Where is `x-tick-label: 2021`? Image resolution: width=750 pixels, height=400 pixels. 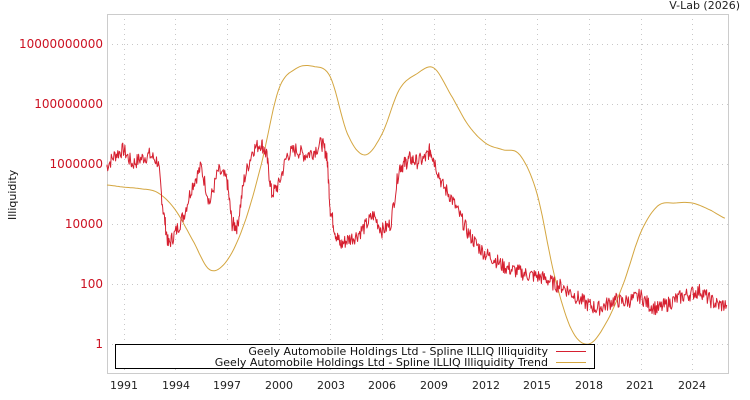
x-tick-label: 2021 is located at coordinates (640, 385).